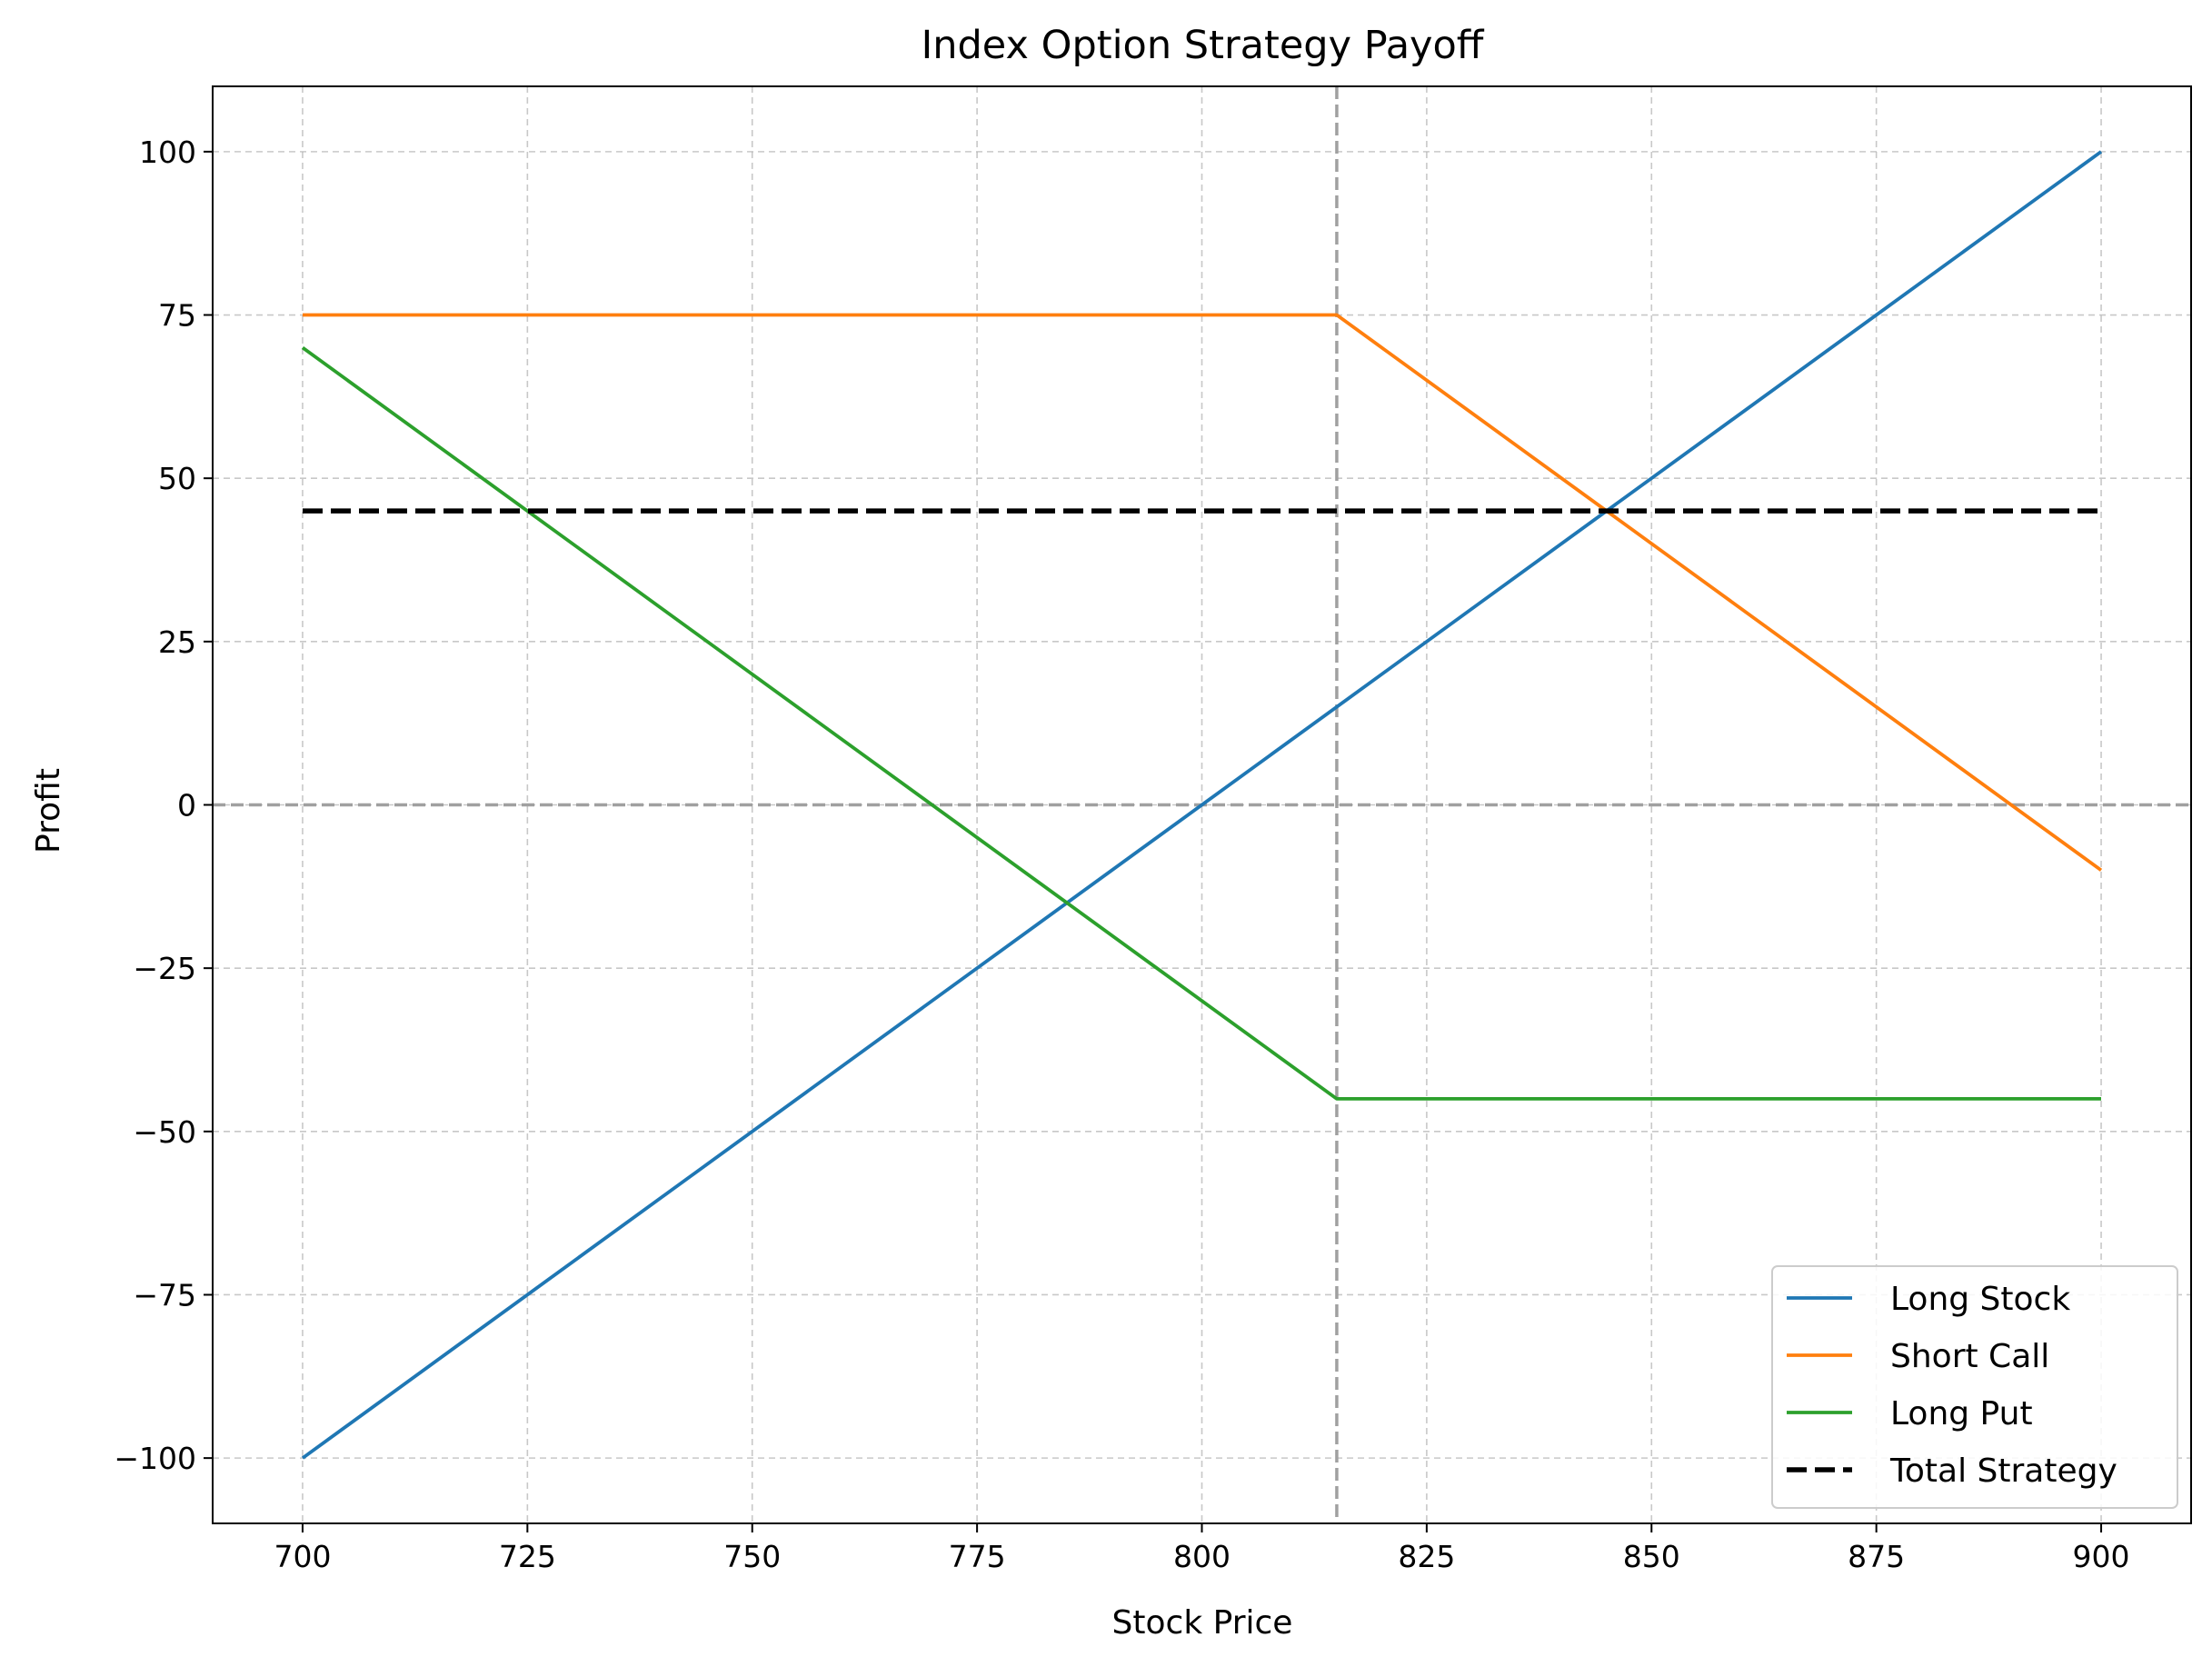 Image resolution: width=2212 pixels, height=1667 pixels. What do you see at coordinates (167, 152) in the screenshot?
I see `y-tick-label: 100` at bounding box center [167, 152].